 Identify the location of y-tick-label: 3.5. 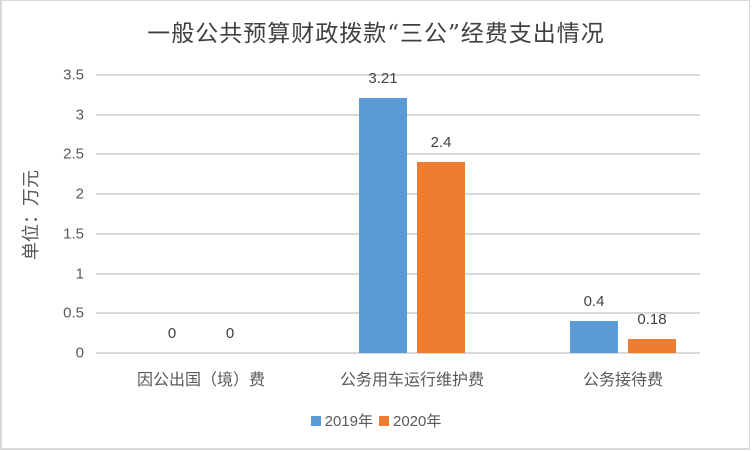
(73, 75).